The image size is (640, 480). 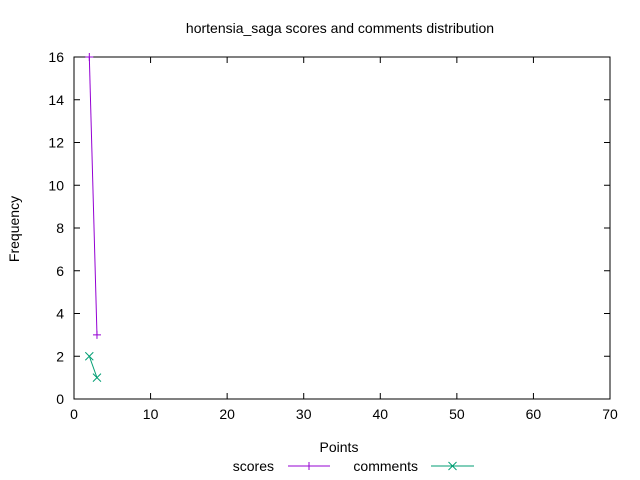 I want to click on x-tick-label: 0, so click(x=74, y=414).